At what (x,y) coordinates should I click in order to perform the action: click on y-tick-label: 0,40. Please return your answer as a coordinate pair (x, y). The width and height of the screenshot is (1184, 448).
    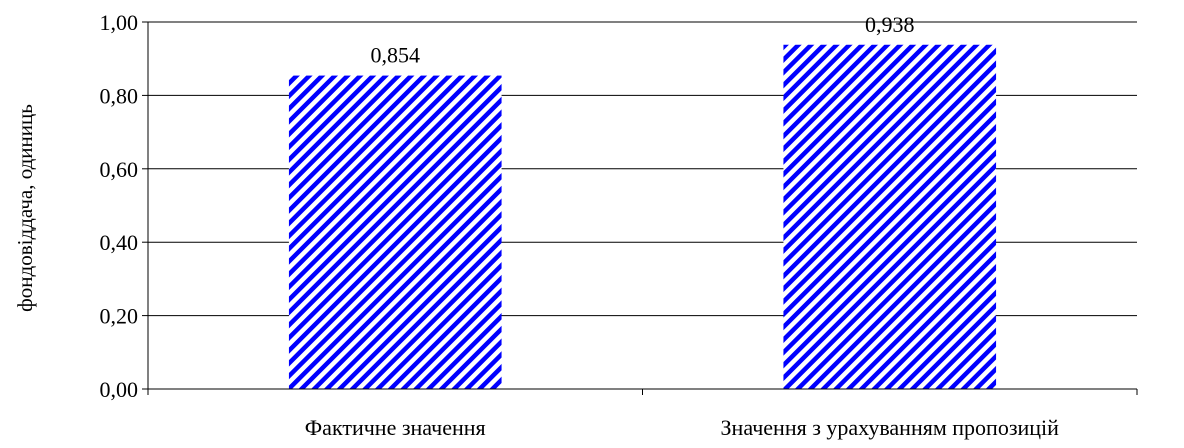
    Looking at the image, I should click on (119, 242).